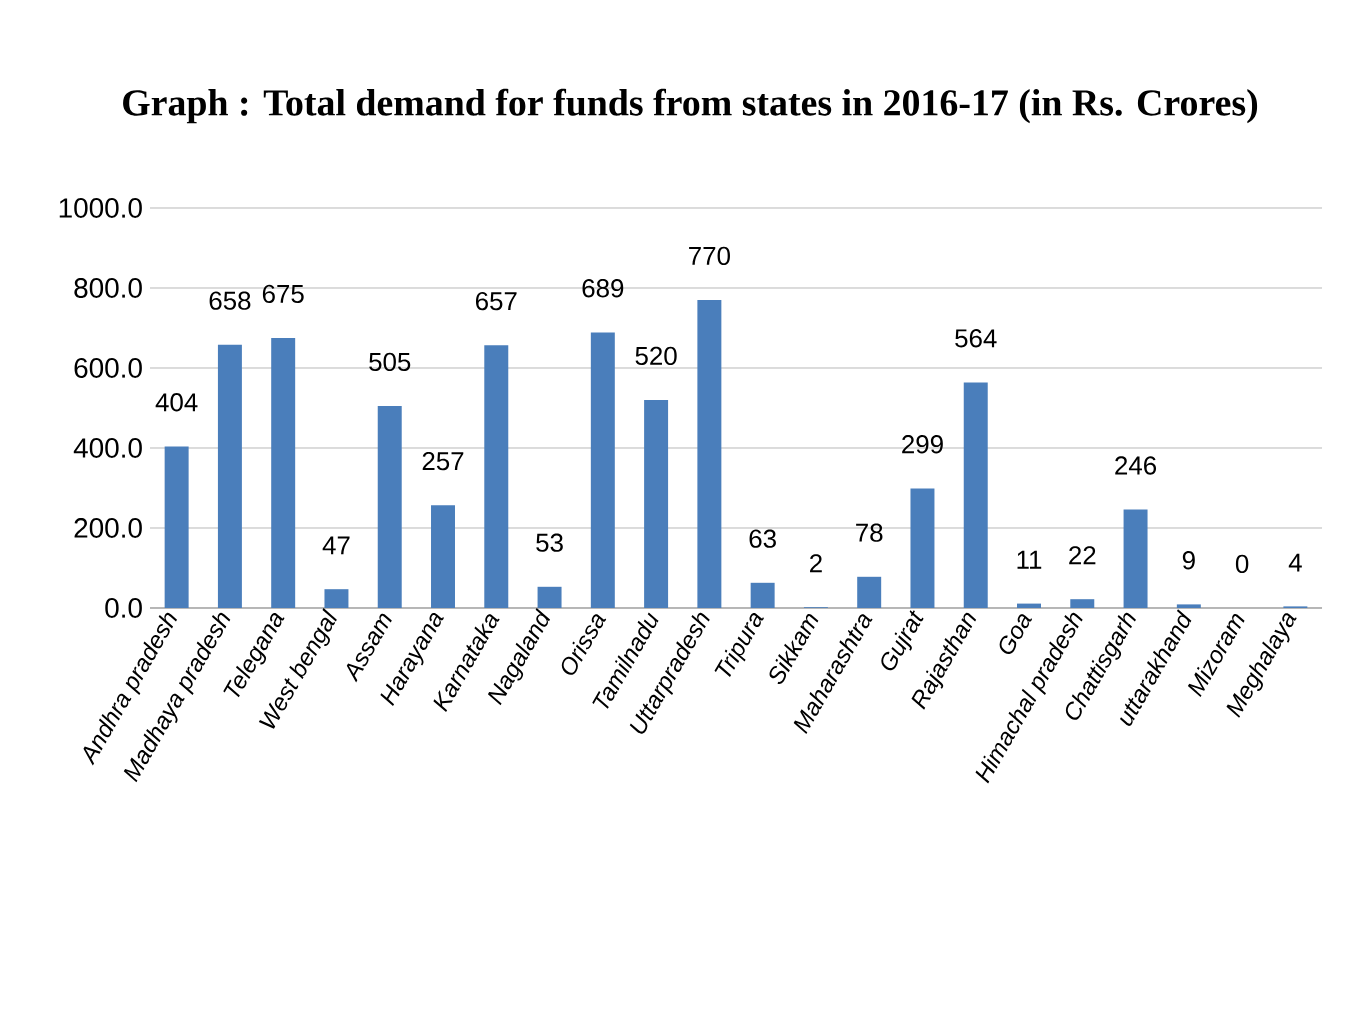 The width and height of the screenshot is (1346, 1026). What do you see at coordinates (1016, 634) in the screenshot?
I see `x-tick-label: Goa` at bounding box center [1016, 634].